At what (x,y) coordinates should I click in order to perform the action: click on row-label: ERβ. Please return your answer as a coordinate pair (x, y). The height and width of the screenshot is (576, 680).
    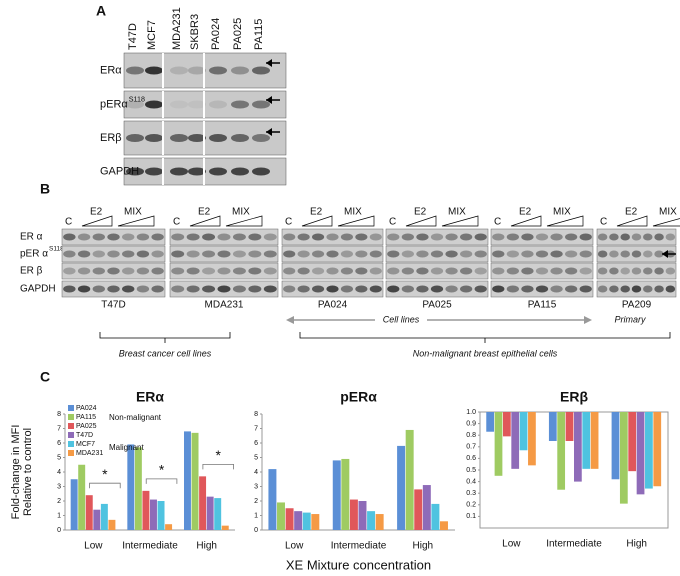
    Looking at the image, I should click on (111, 138).